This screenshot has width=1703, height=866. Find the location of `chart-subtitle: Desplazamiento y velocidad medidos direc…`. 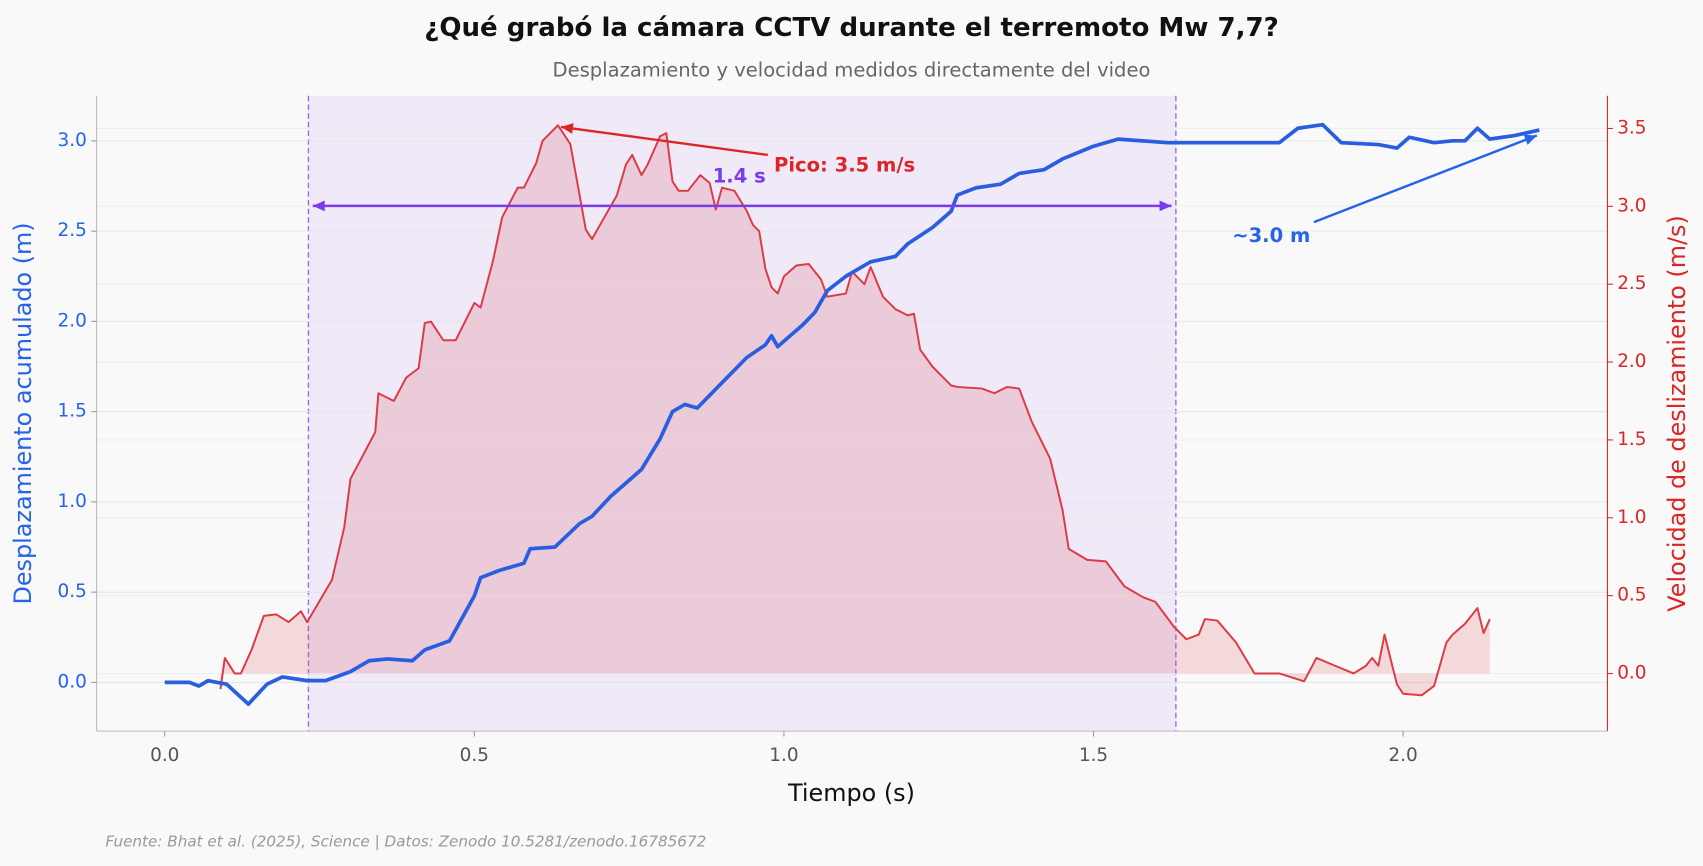

chart-subtitle: Desplazamiento y velocidad medidos direc… is located at coordinates (852, 69).